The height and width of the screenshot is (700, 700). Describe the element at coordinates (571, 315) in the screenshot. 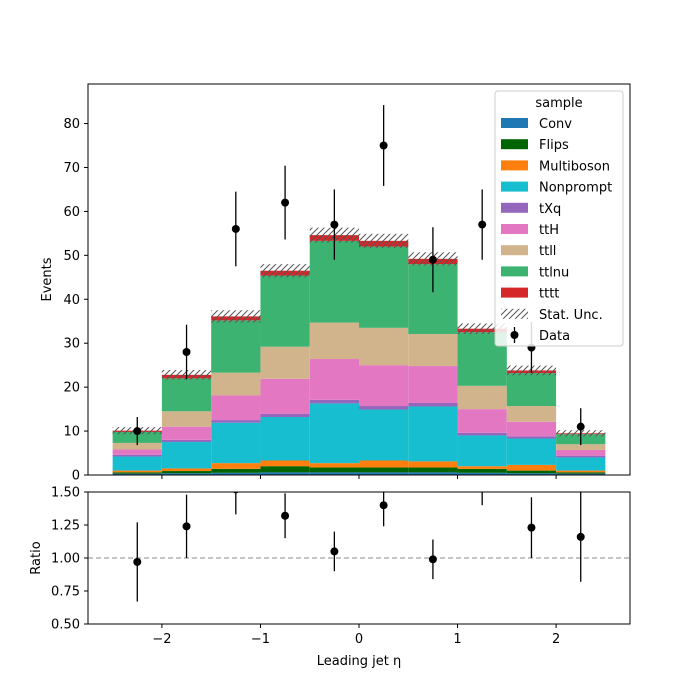

I see `legend-label: Stat. Unc.` at that location.